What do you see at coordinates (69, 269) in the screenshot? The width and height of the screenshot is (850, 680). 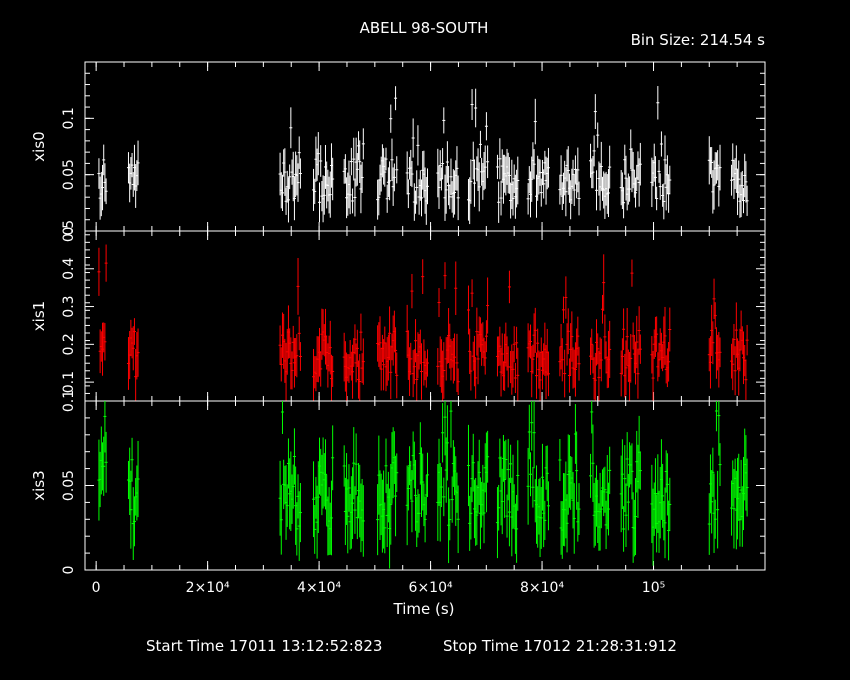 I see `xis1-ytick-label: 0.4` at bounding box center [69, 269].